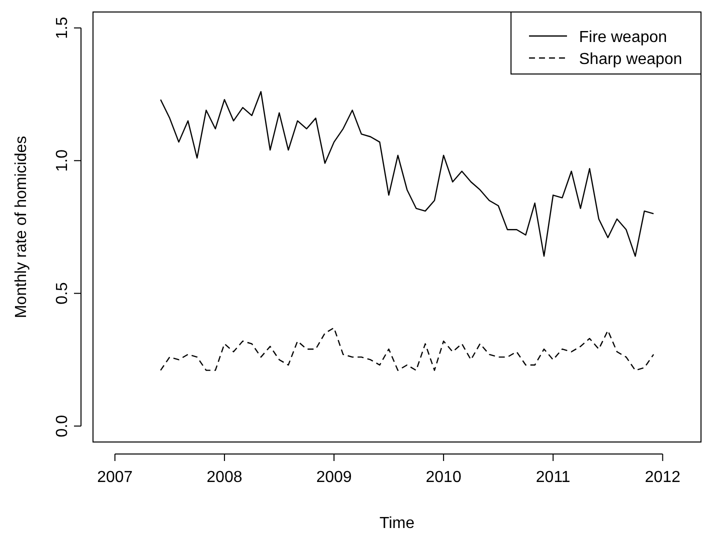 The image size is (703, 534). What do you see at coordinates (62, 426) in the screenshot?
I see `y-tick-label: 0.0` at bounding box center [62, 426].